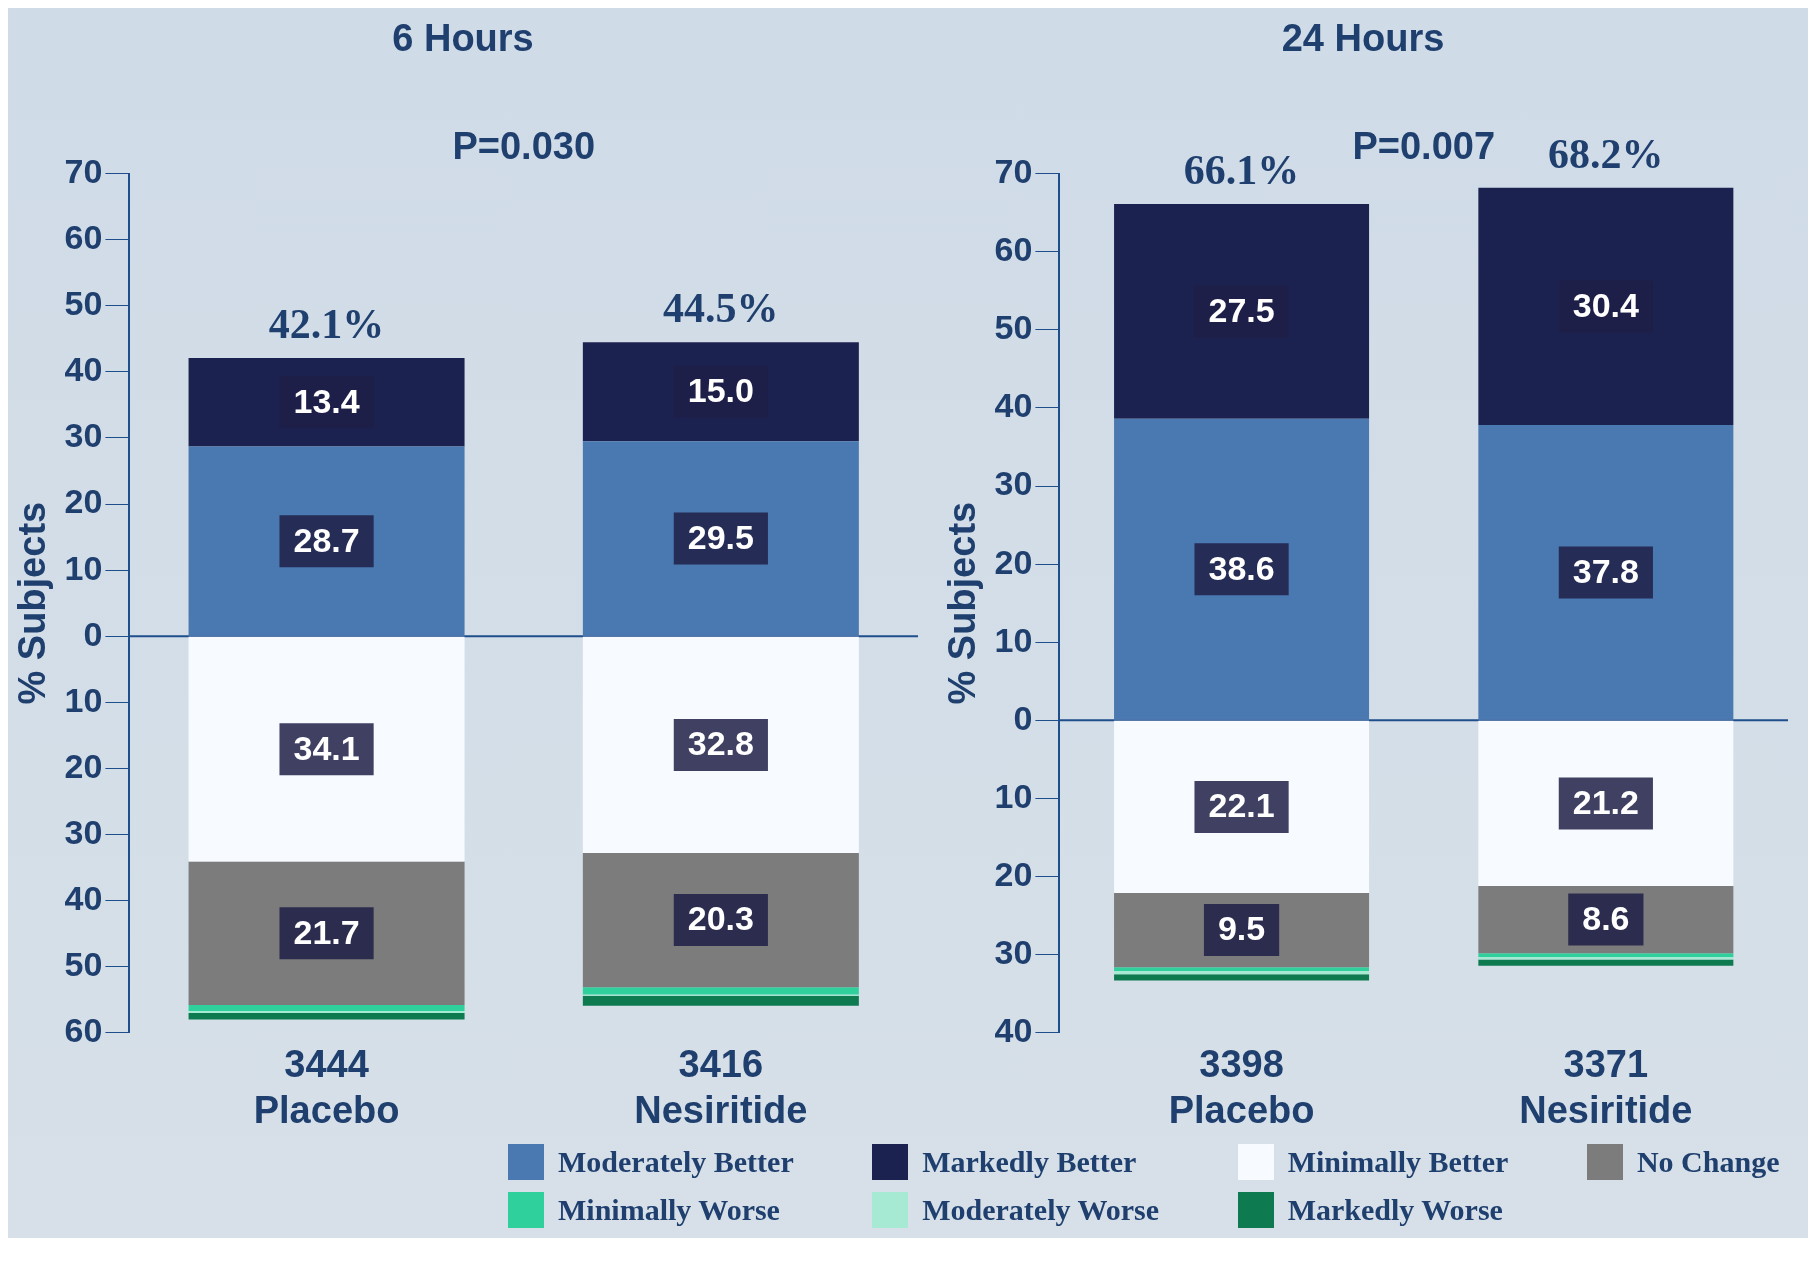 The height and width of the screenshot is (1266, 1819). I want to click on data-label: 27.5, so click(1241, 309).